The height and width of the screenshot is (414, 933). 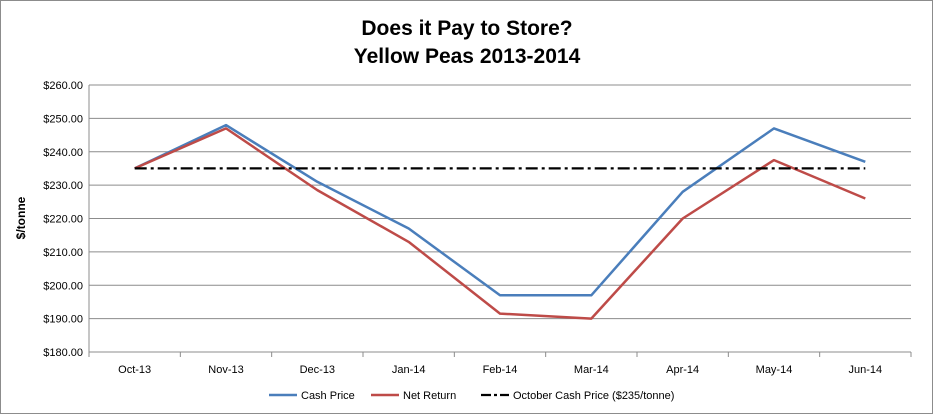 What do you see at coordinates (591, 370) in the screenshot?
I see `x-tick-label: Mar-14` at bounding box center [591, 370].